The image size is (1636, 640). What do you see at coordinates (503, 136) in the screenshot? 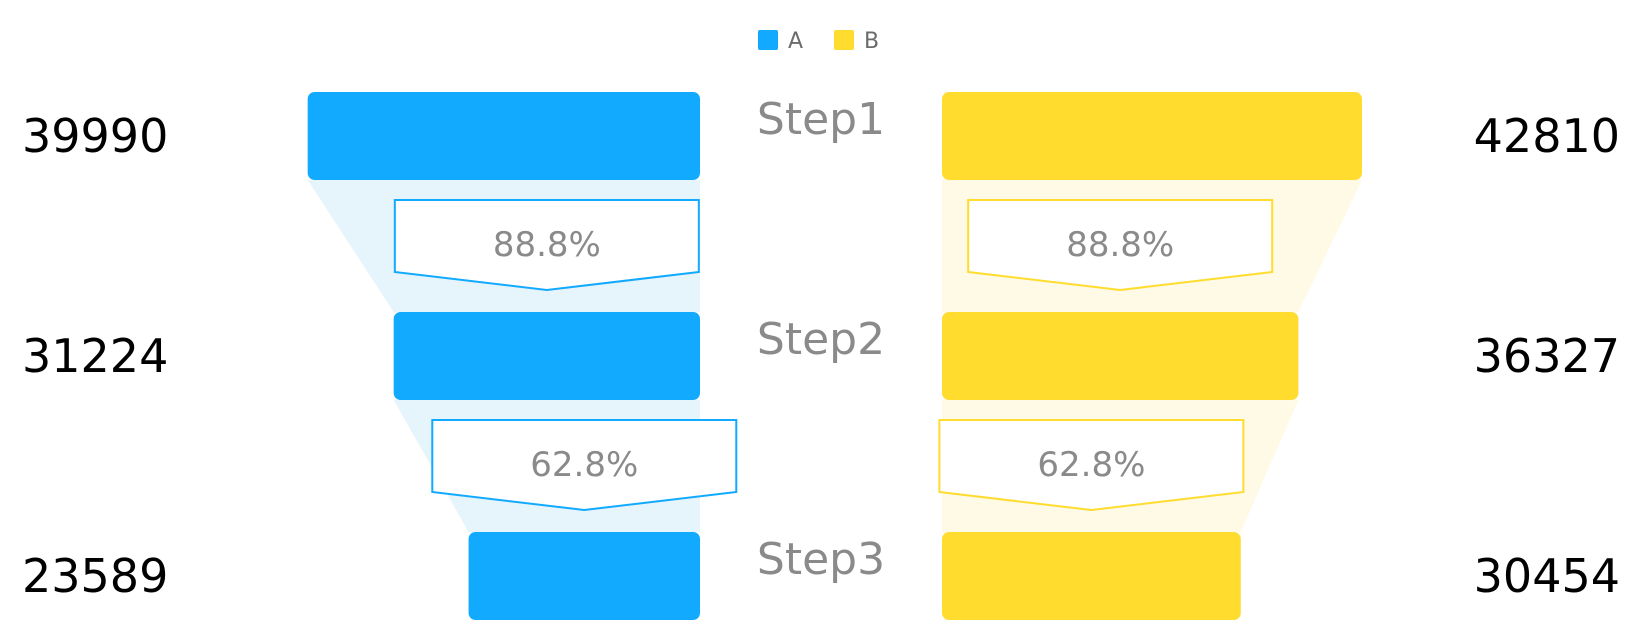
I see `bar-a-step1` at bounding box center [503, 136].